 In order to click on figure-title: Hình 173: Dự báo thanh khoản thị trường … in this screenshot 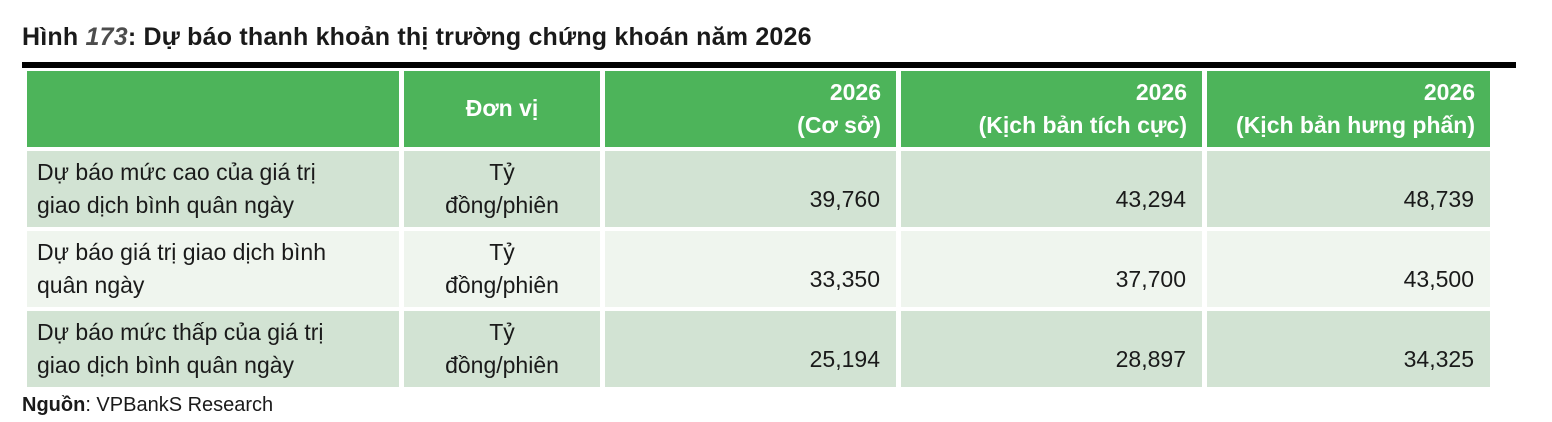, I will do `click(787, 37)`.